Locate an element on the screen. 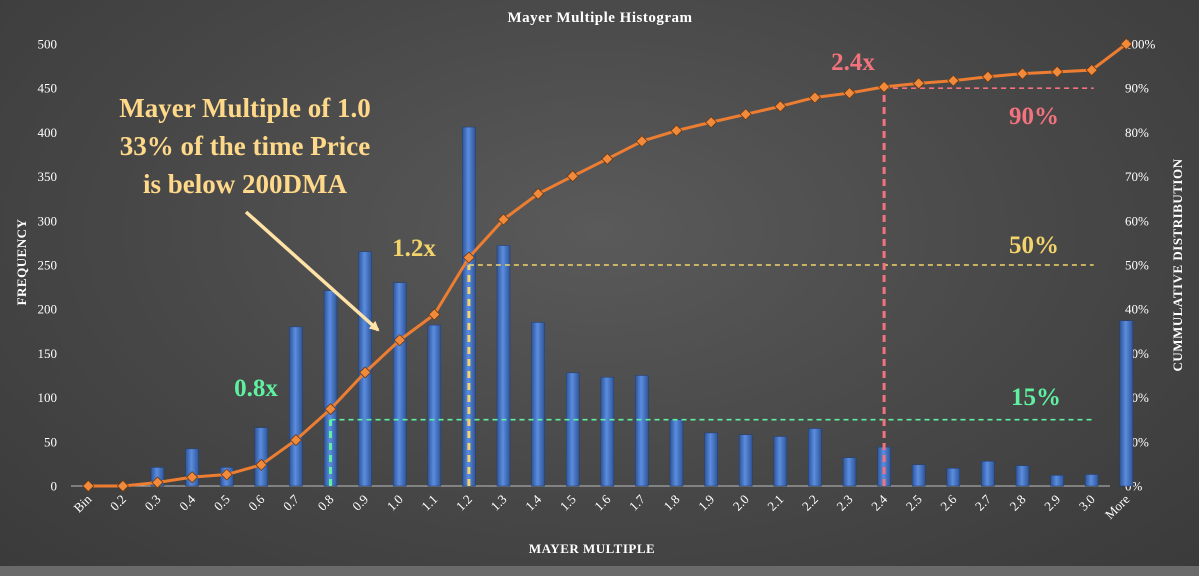 Image resolution: width=1199 pixels, height=576 pixels. x-tick-label: 1.5 is located at coordinates (568, 503).